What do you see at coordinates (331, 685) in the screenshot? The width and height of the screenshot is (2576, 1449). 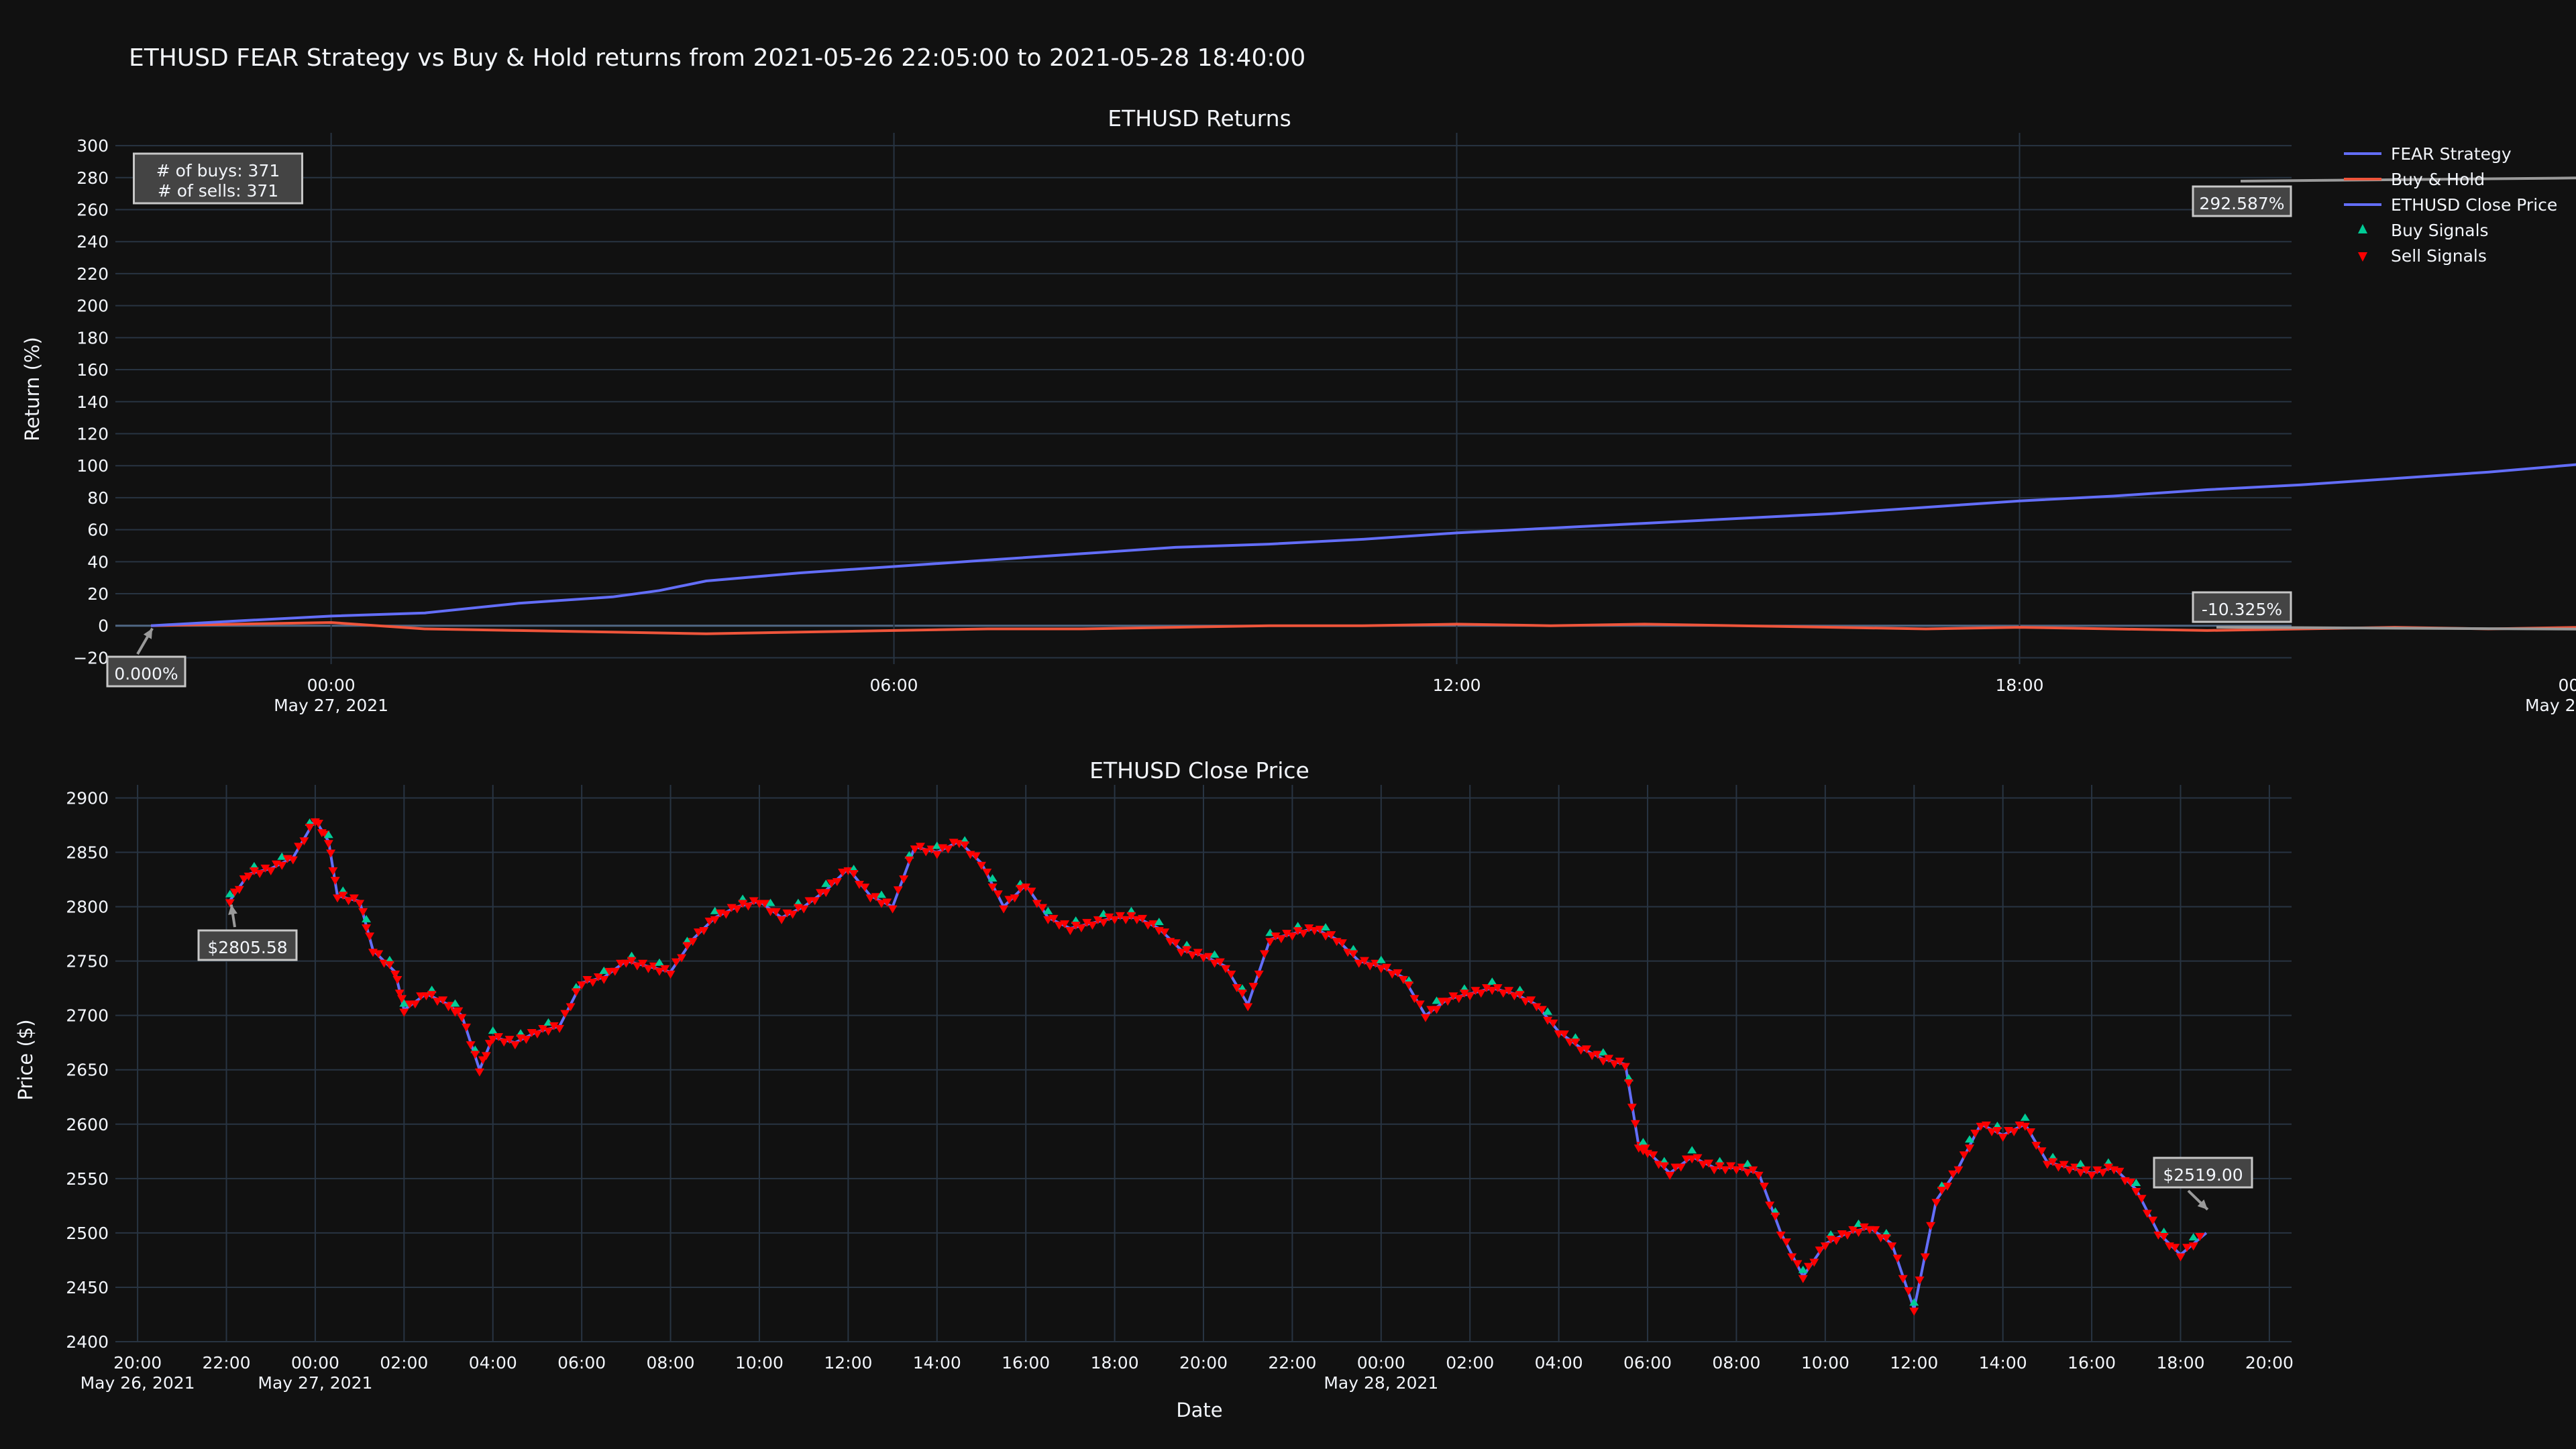 I see `returns-xtick-label: 00:00` at bounding box center [331, 685].